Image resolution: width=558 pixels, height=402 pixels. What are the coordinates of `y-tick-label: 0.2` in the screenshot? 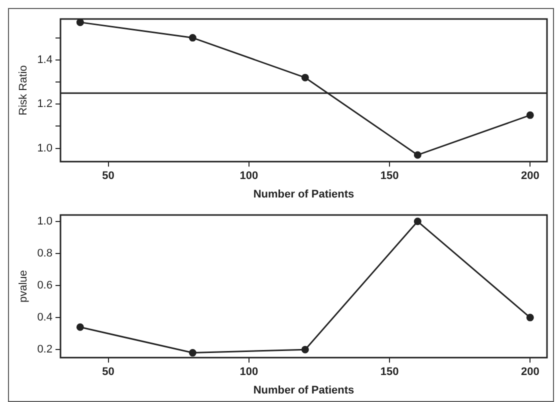 It's located at (44, 350).